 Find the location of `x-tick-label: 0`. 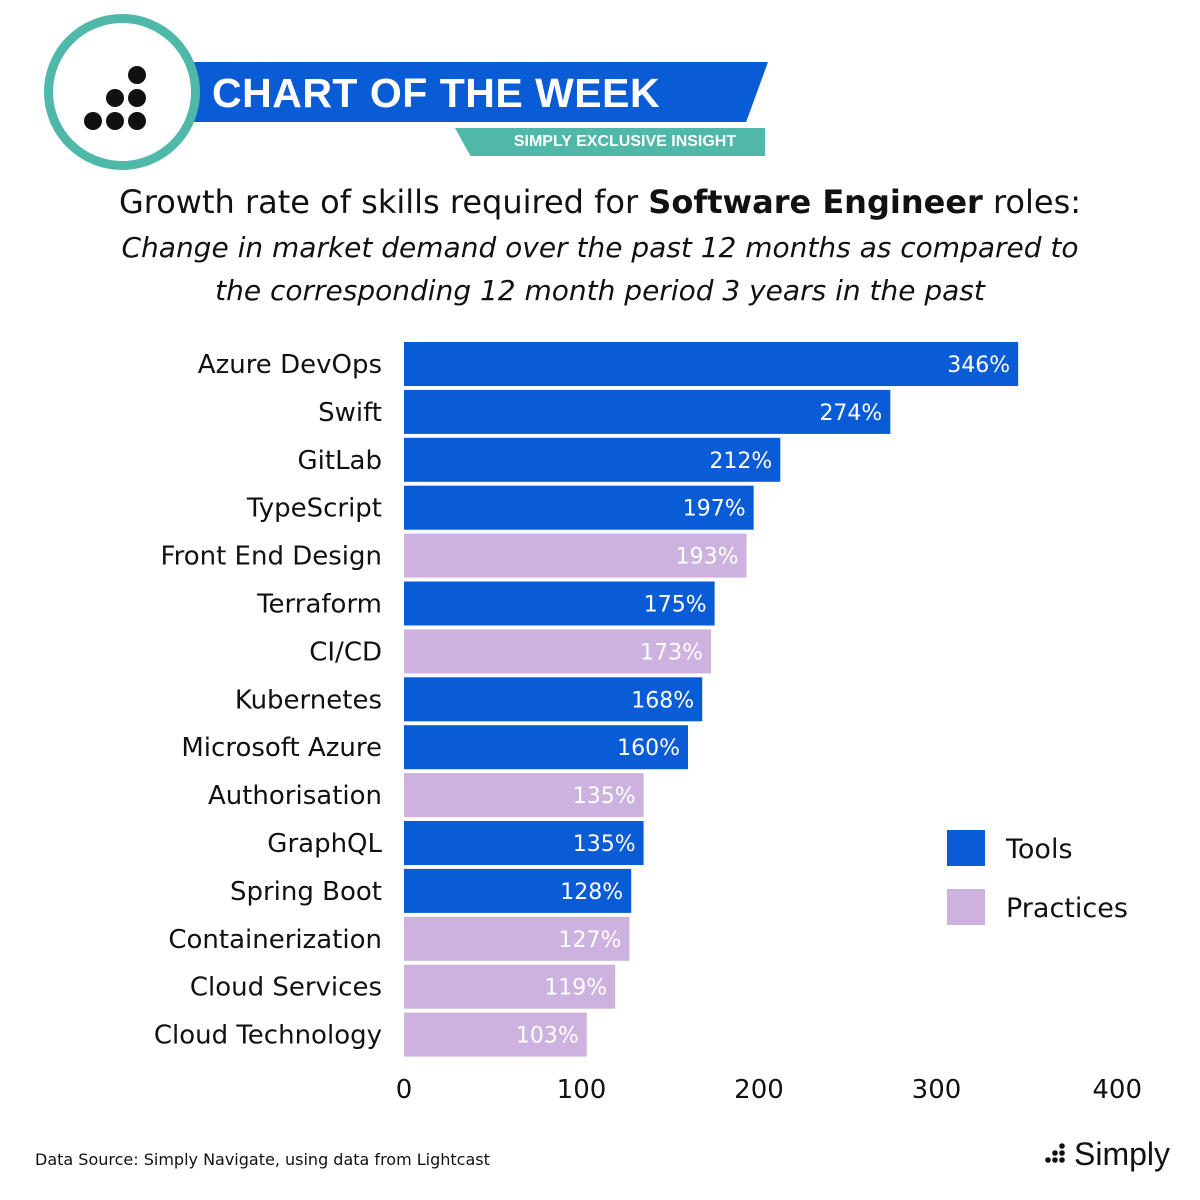

x-tick-label: 0 is located at coordinates (404, 1090).